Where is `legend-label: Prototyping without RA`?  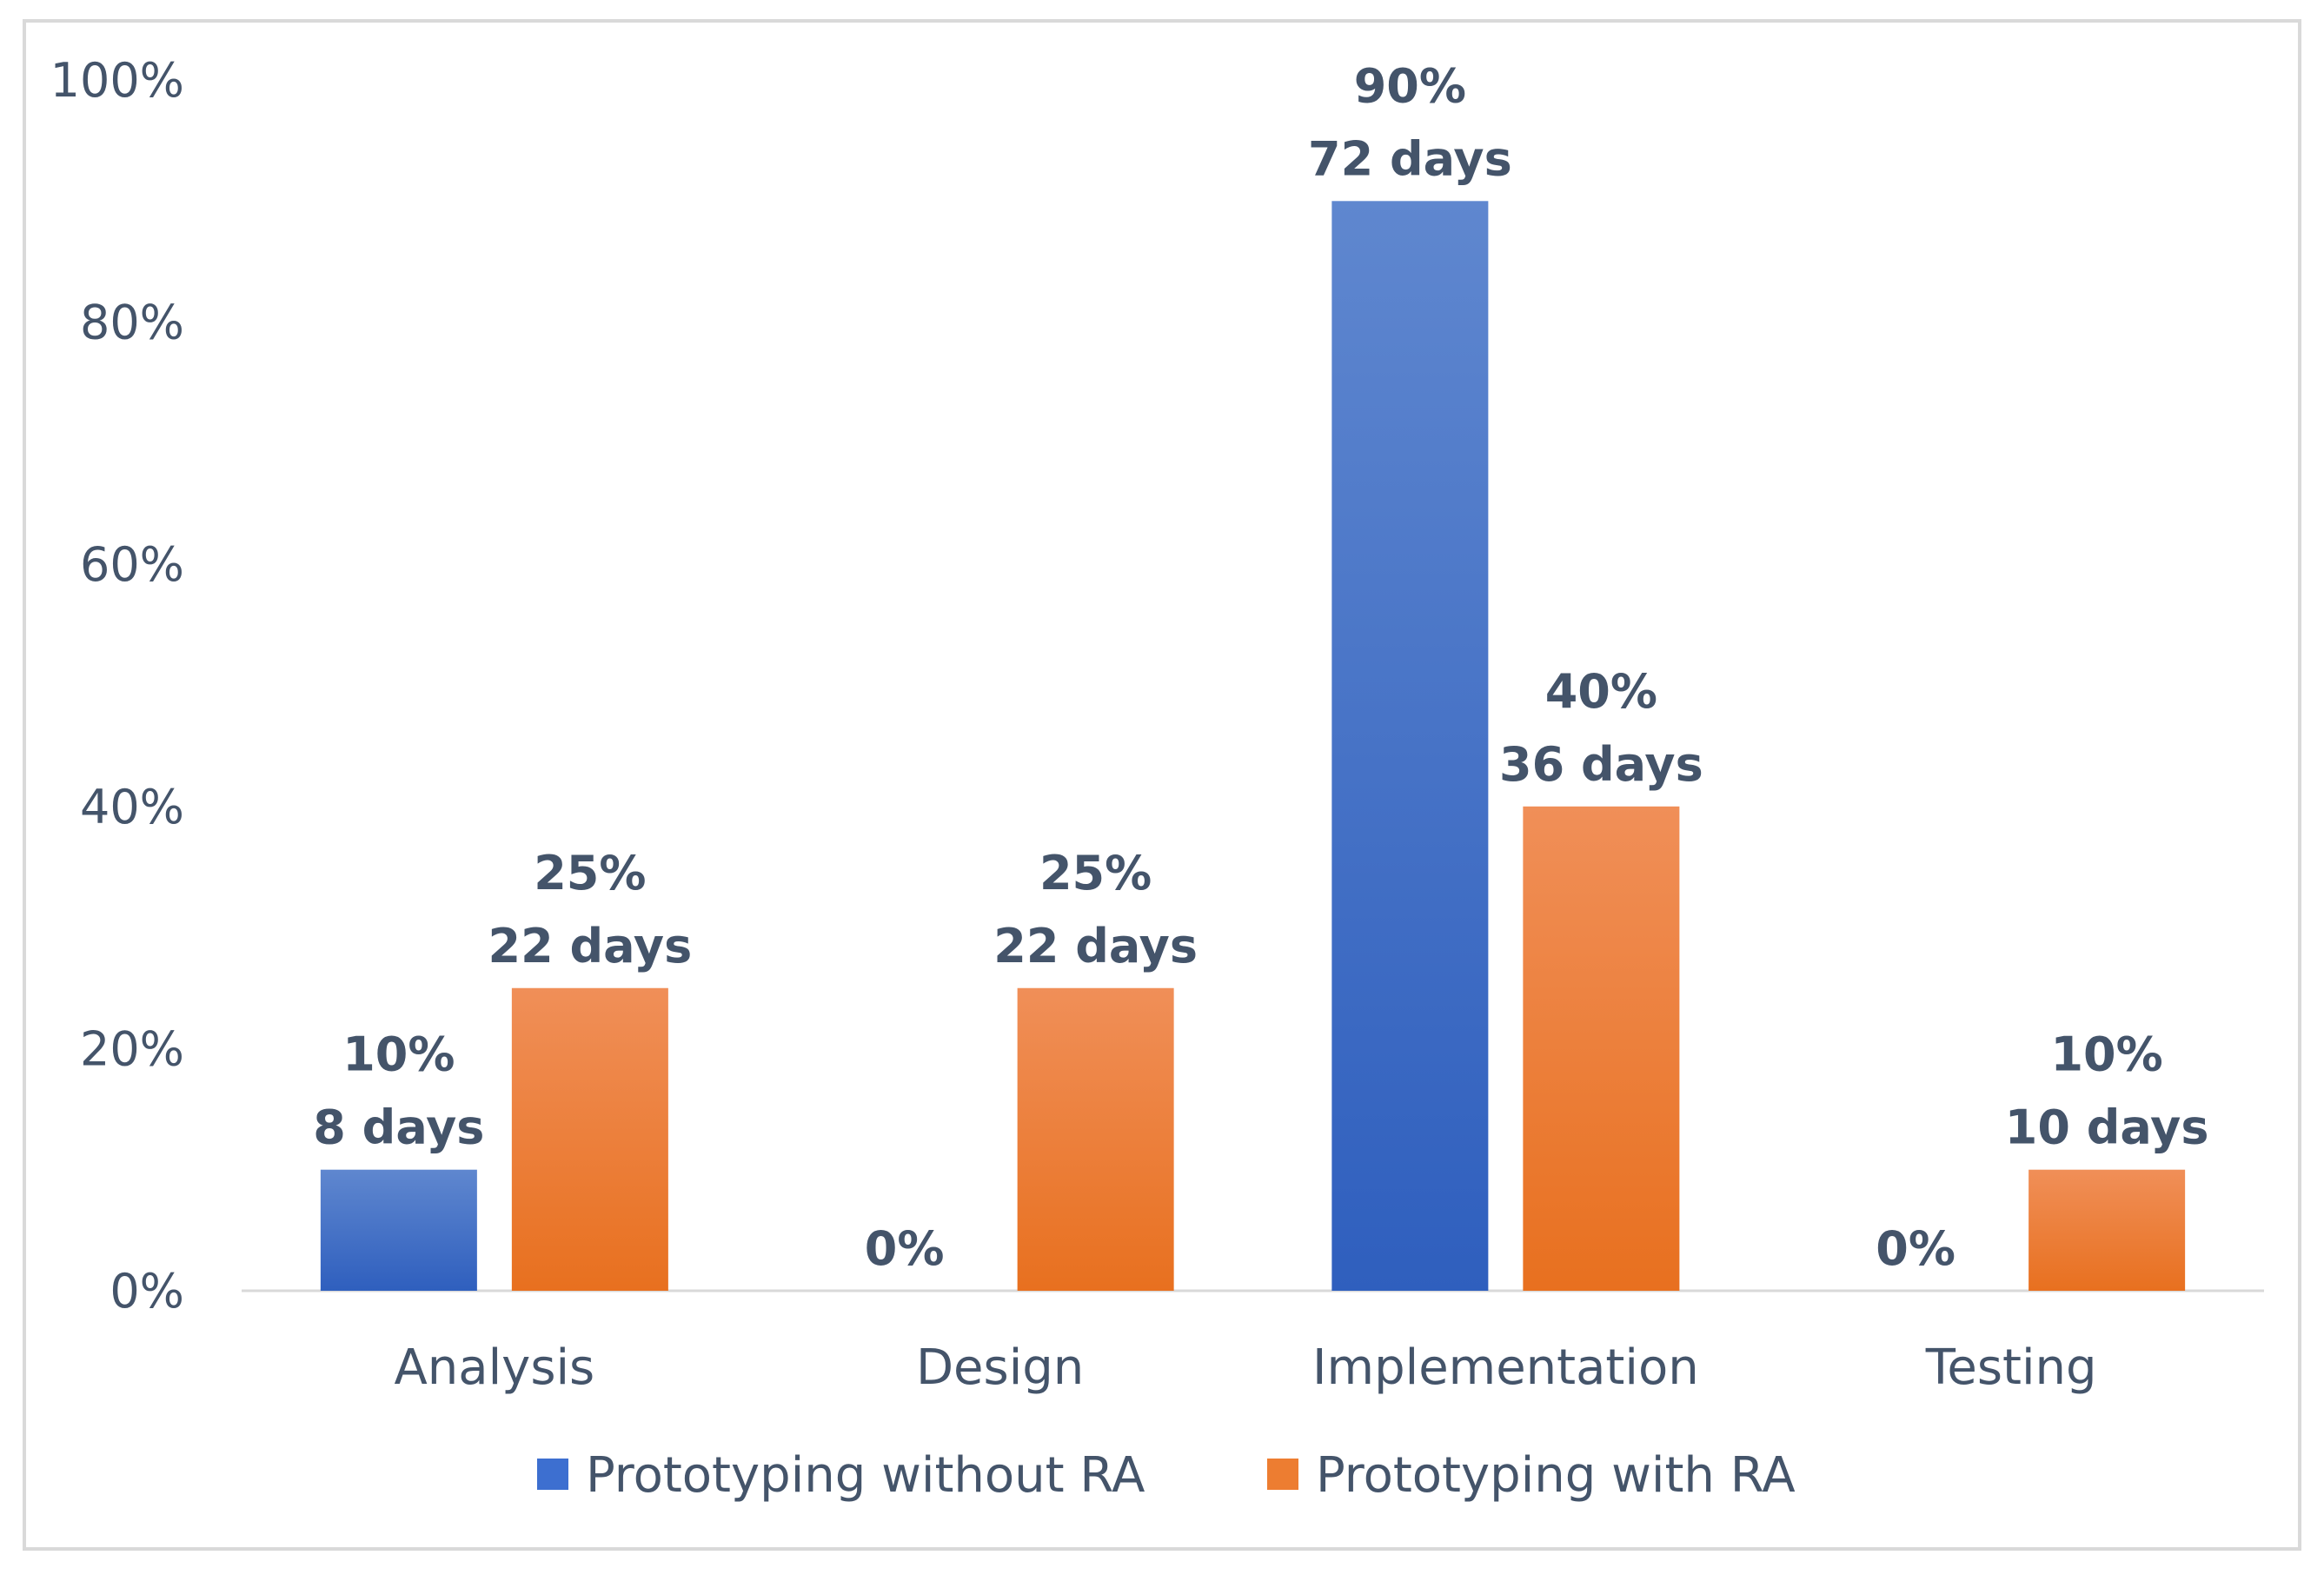 legend-label: Prototyping without RA is located at coordinates (866, 1475).